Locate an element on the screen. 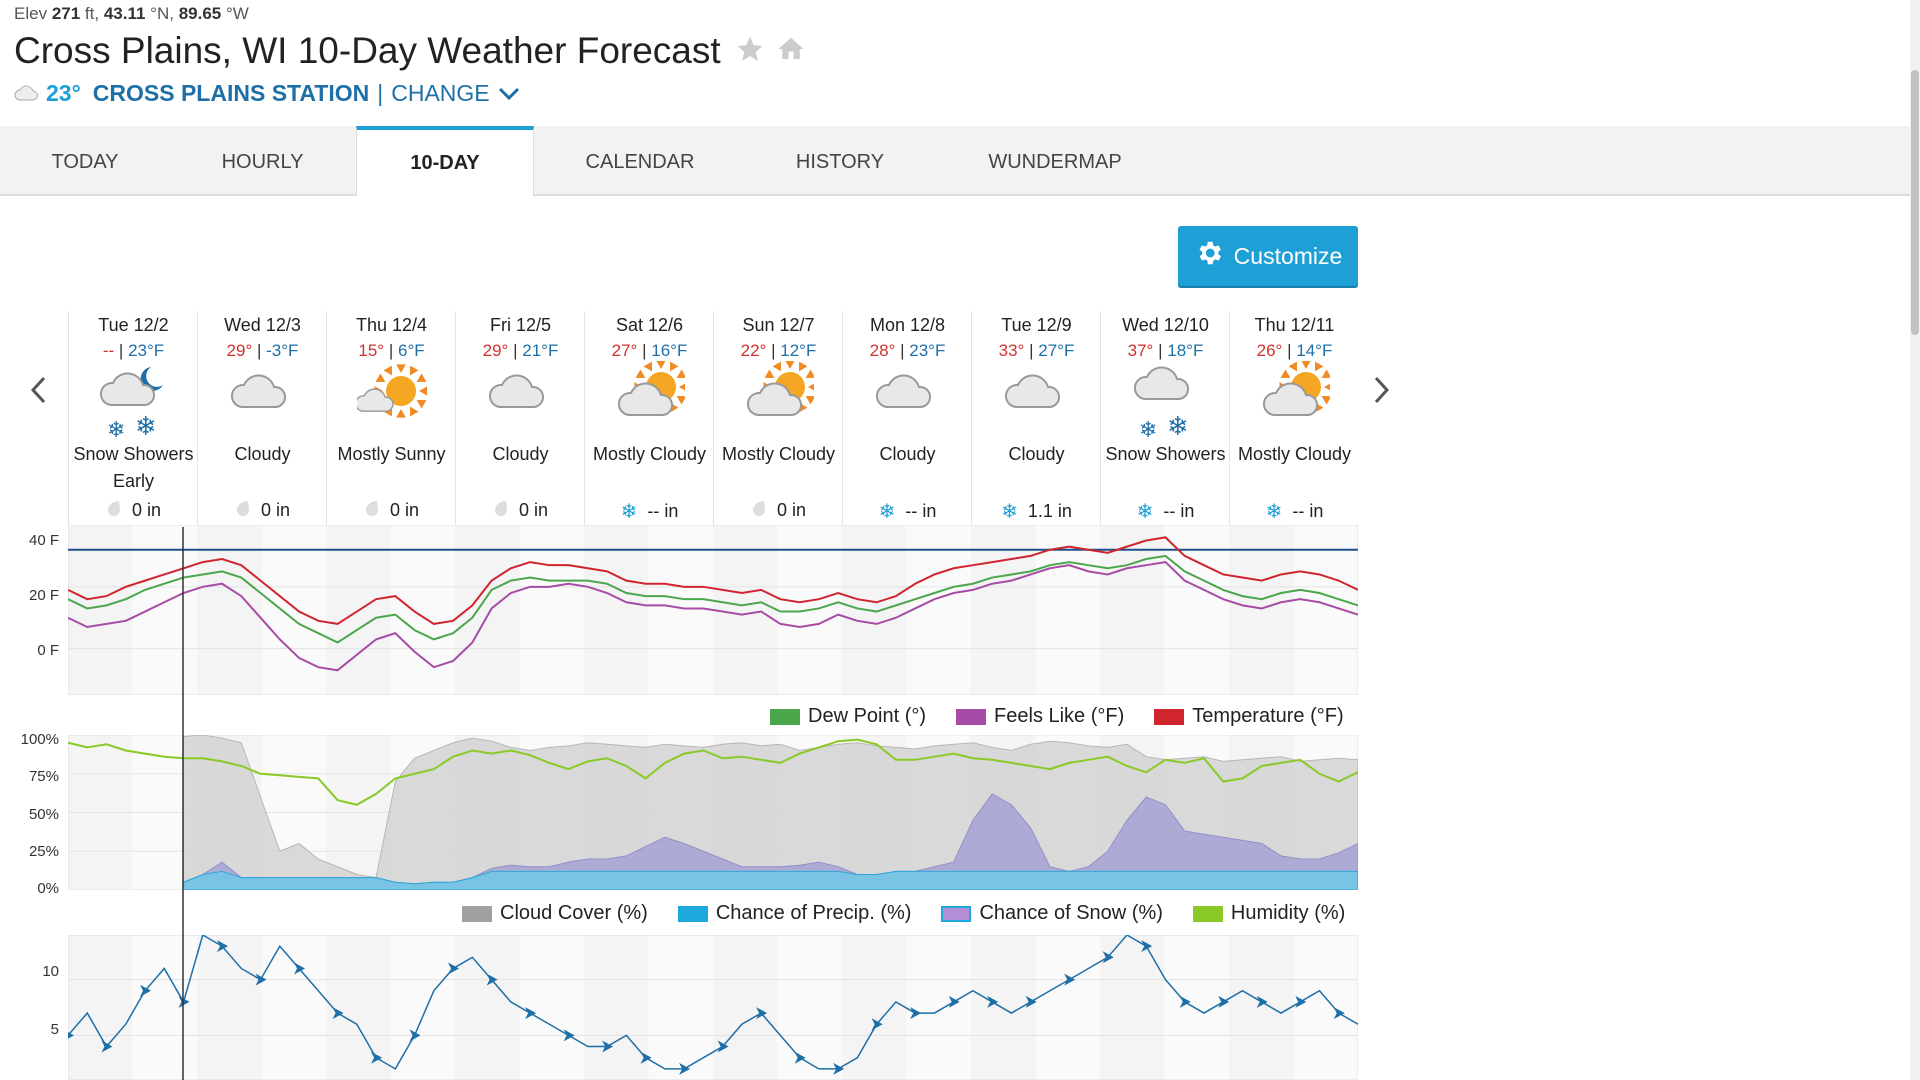 This screenshot has height=1080, width=1920. customize-button: Customize is located at coordinates (1268, 256).